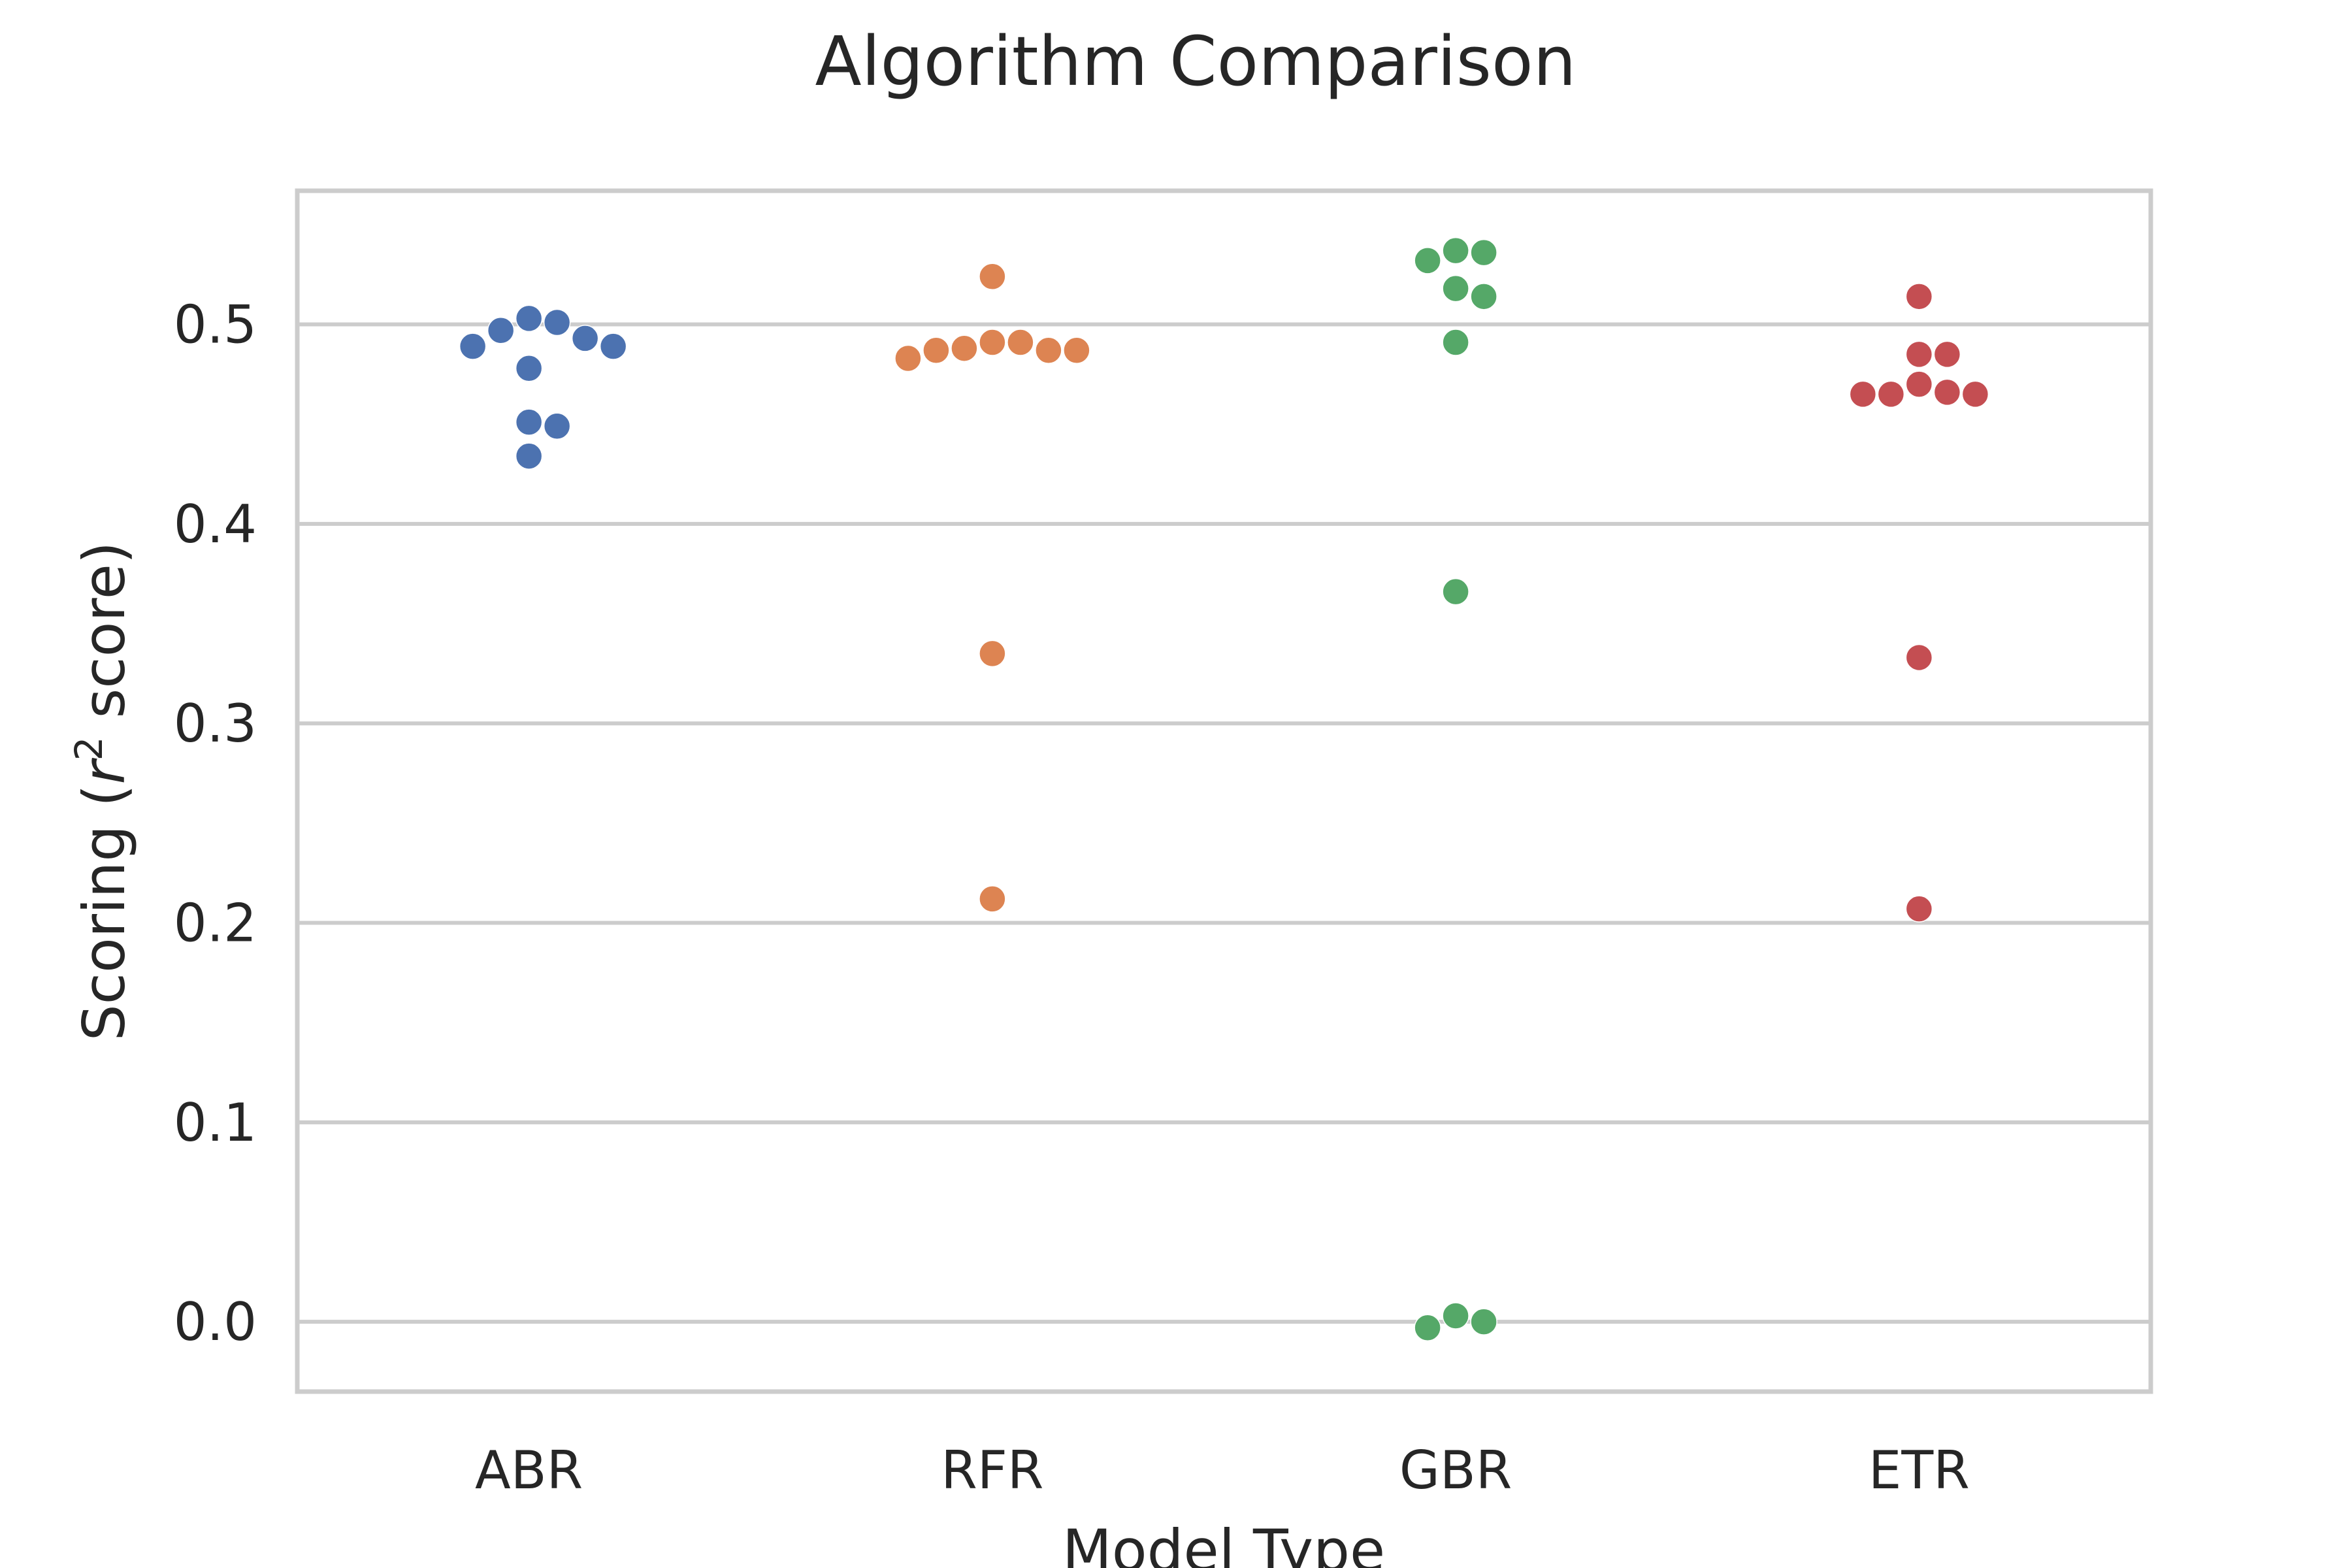 This screenshot has width=2352, height=1568. I want to click on chart-title: Algorithm Comparison, so click(1195, 61).